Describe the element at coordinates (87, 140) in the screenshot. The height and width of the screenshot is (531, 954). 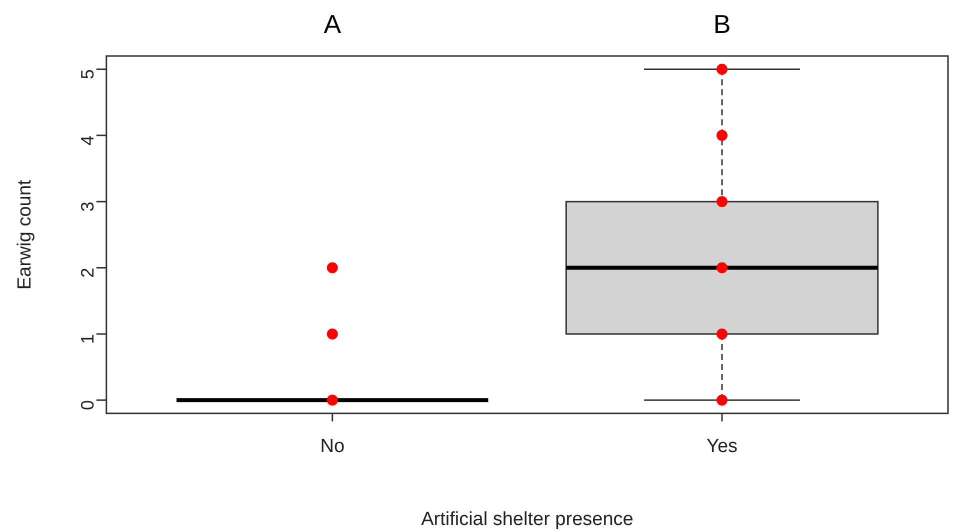
I see `y-tick-label: 4` at that location.